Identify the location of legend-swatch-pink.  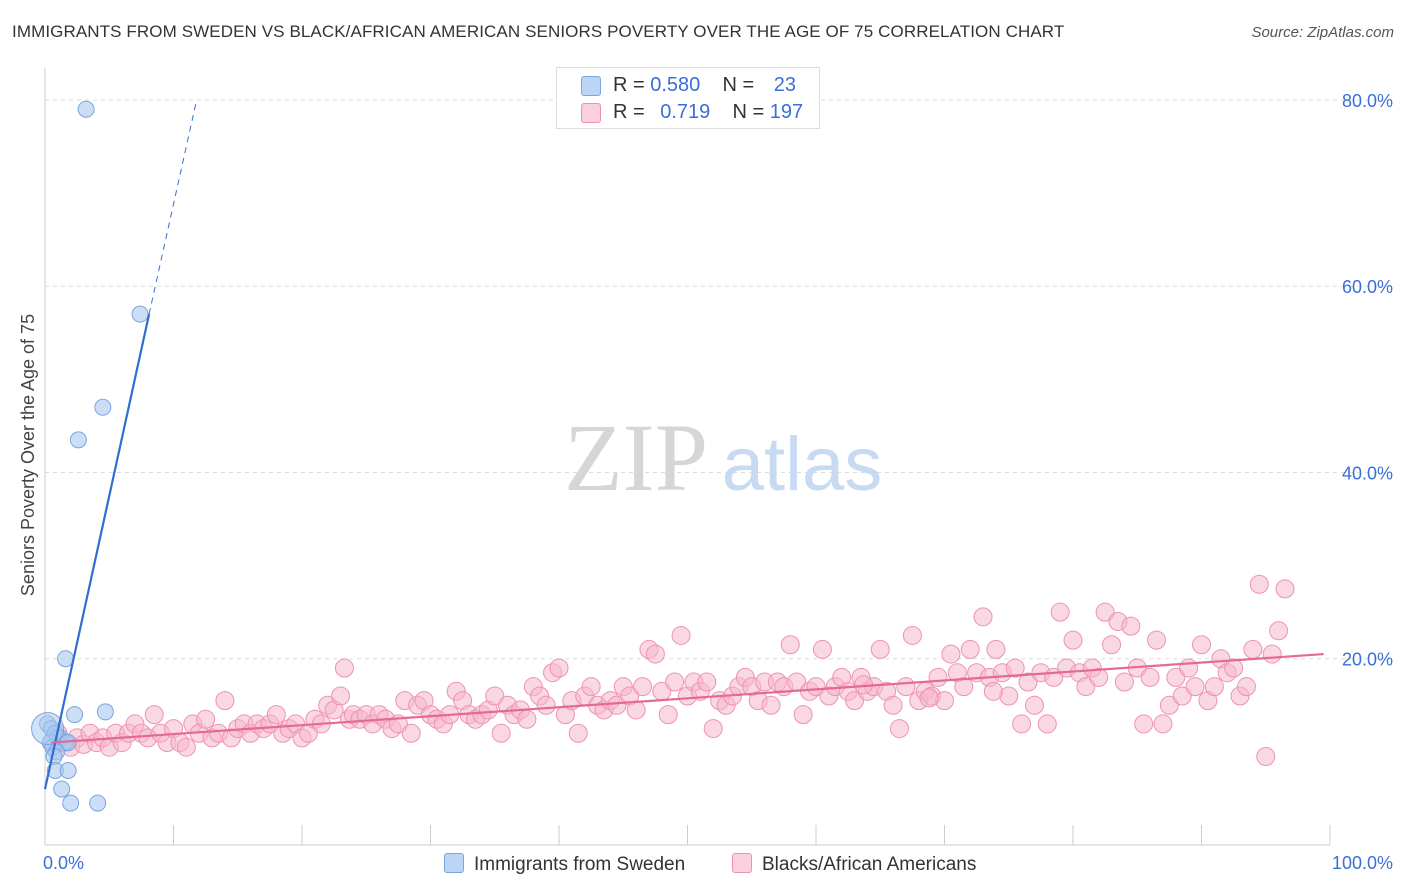
(591, 113).